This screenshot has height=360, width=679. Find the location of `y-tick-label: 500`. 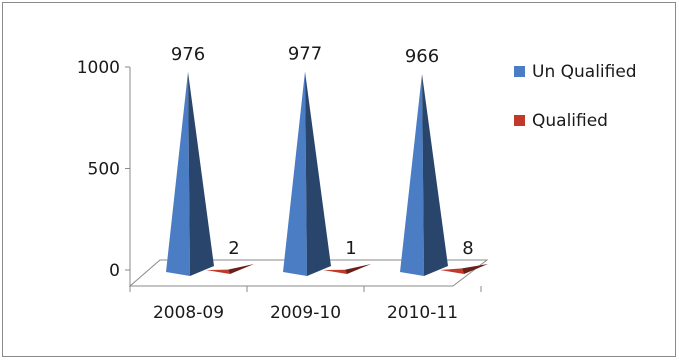

y-tick-label: 500 is located at coordinates (104, 170).